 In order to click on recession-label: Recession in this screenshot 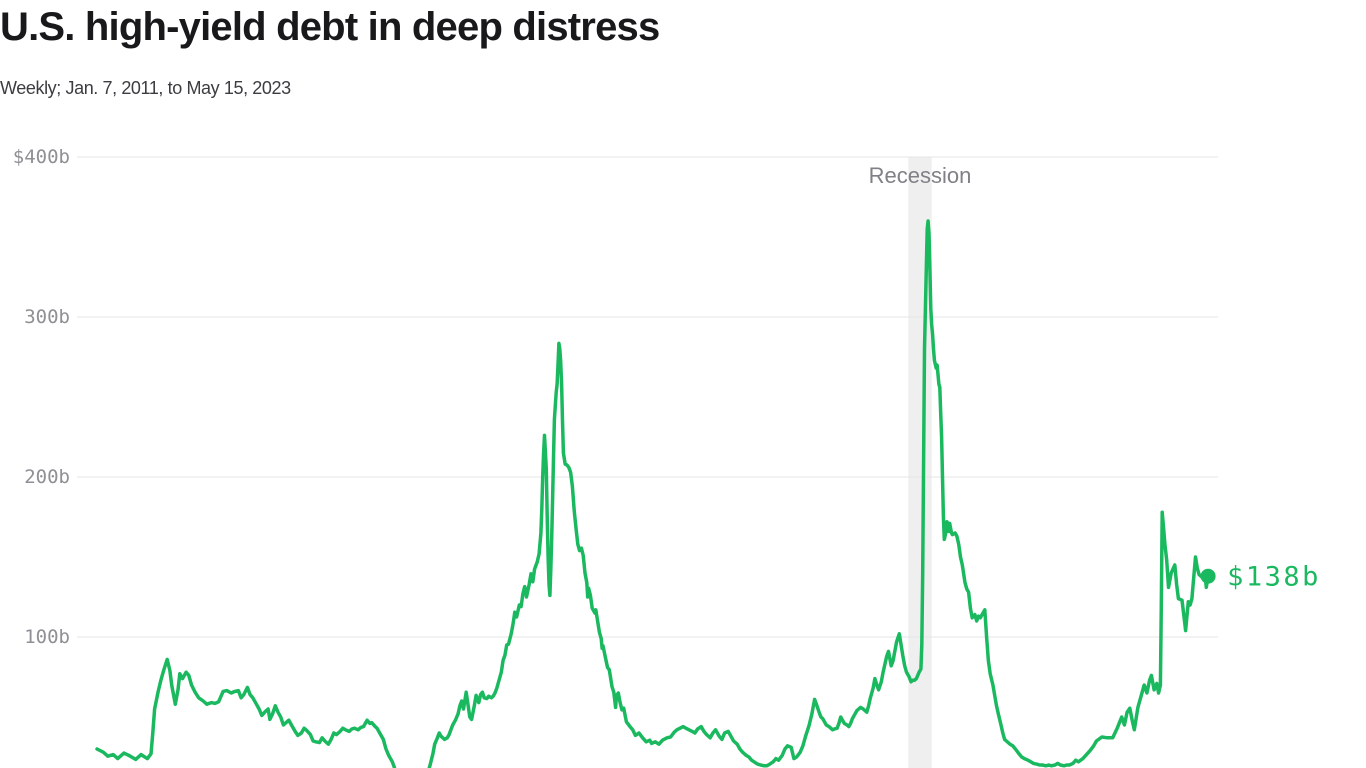, I will do `click(920, 175)`.